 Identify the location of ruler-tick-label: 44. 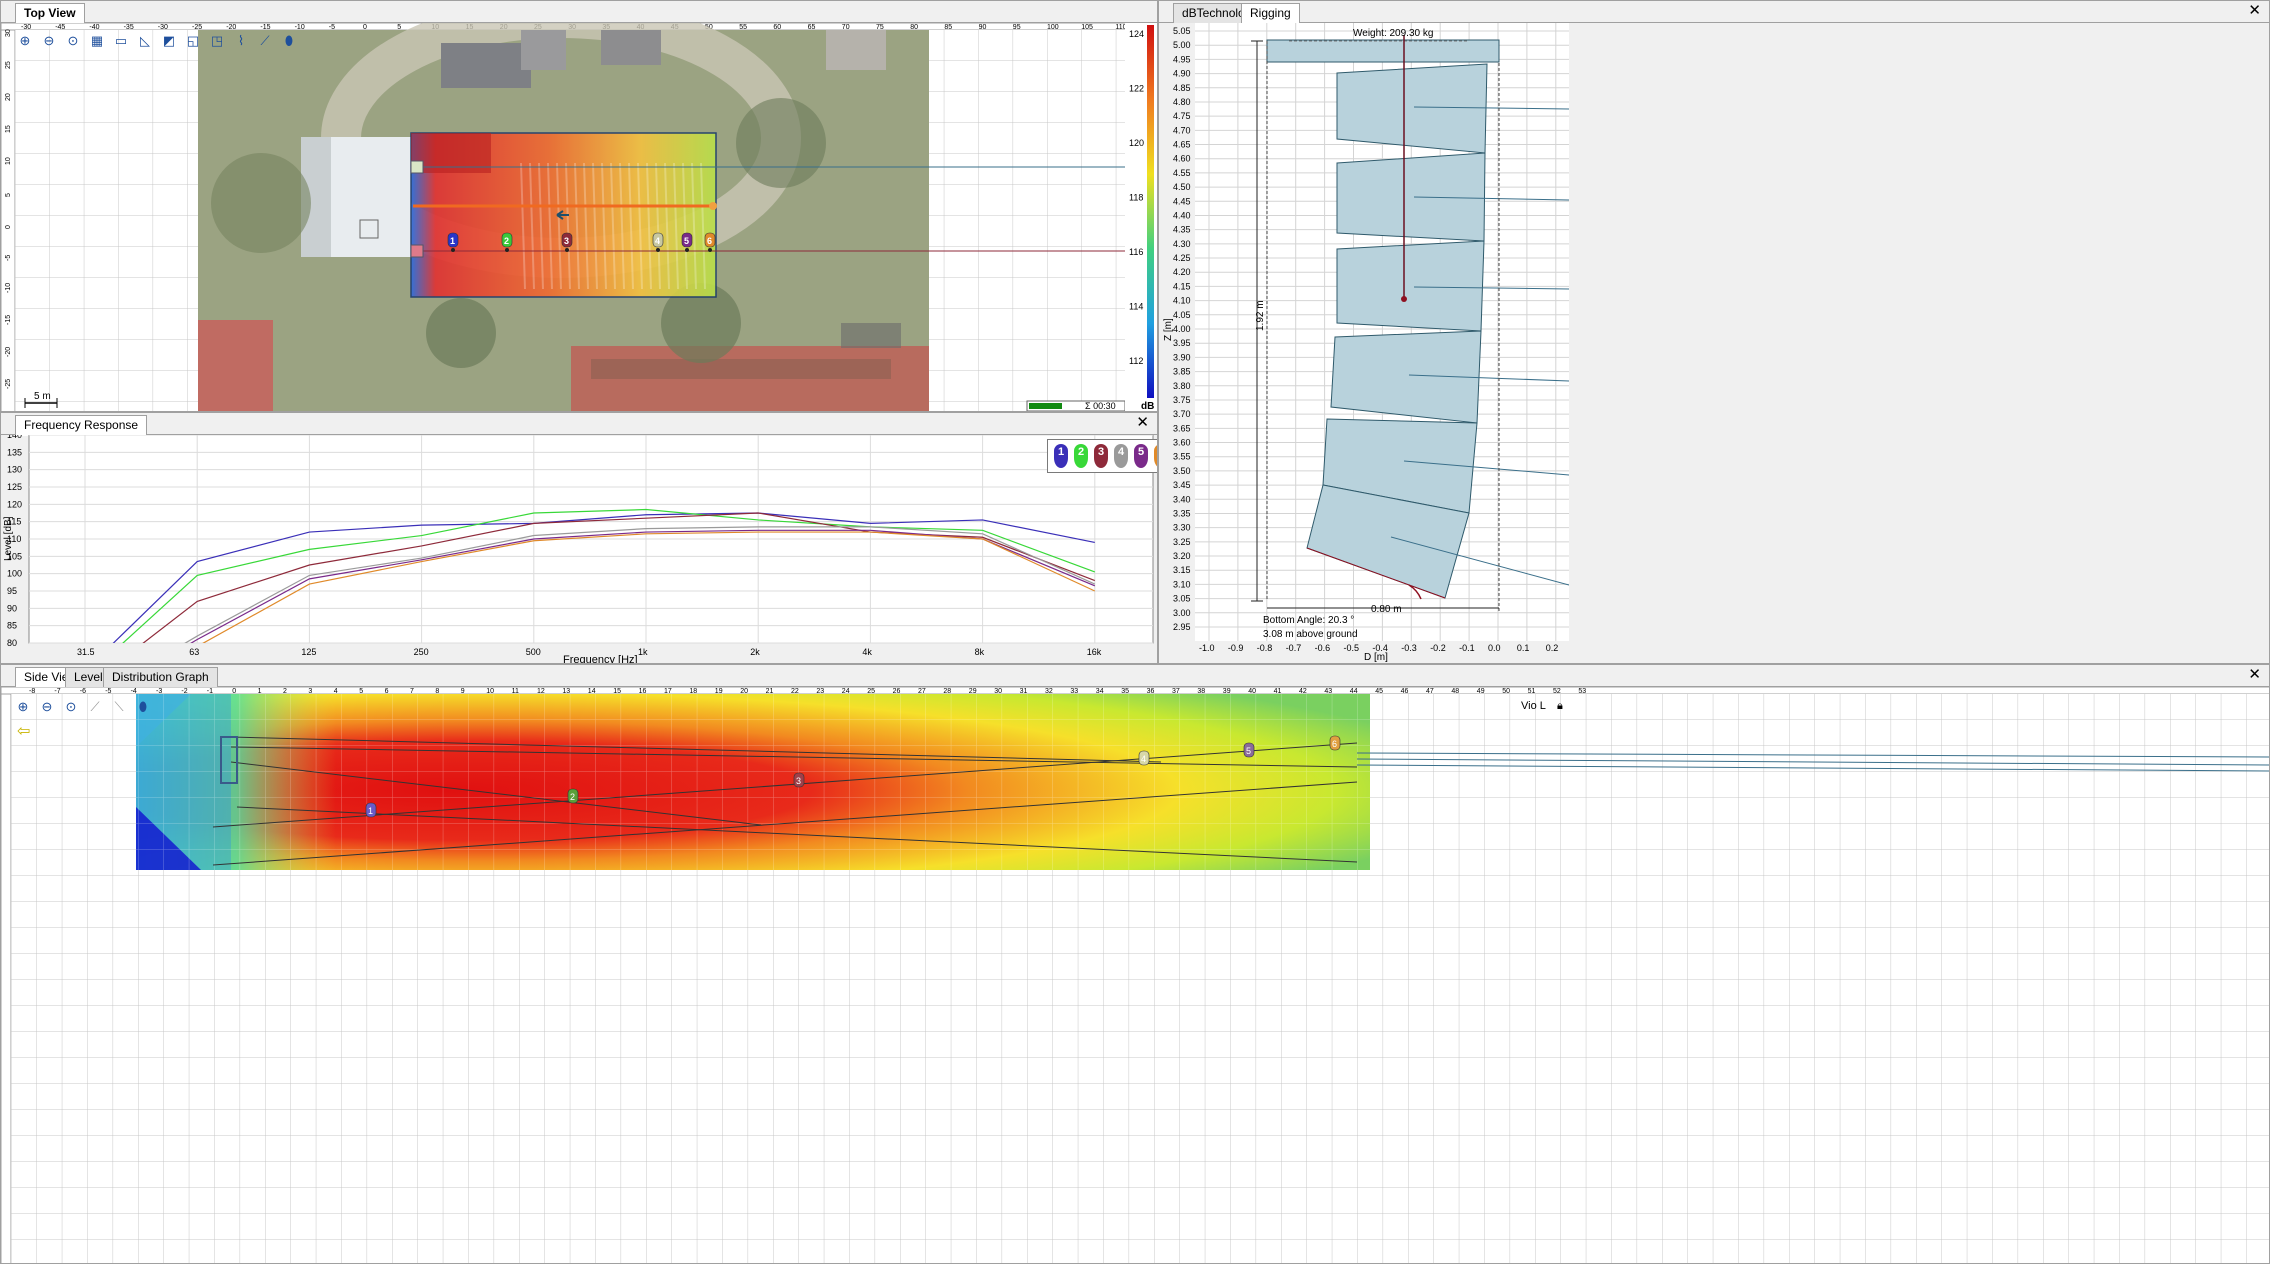
(1354, 691).